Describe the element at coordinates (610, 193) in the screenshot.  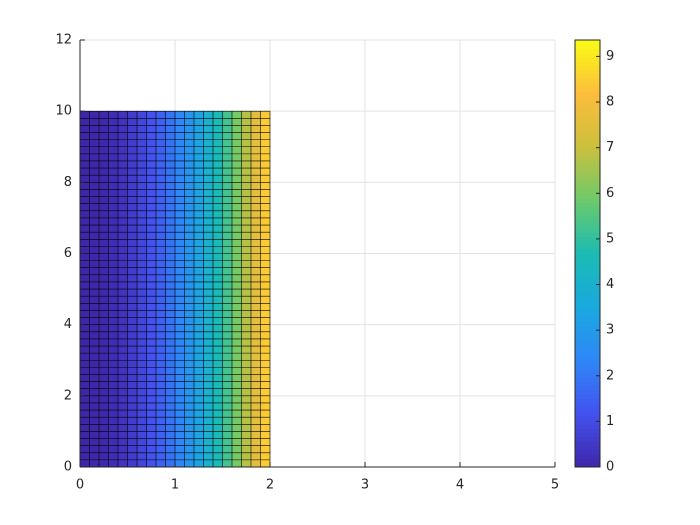
I see `colorbar-tick-label: 6` at that location.